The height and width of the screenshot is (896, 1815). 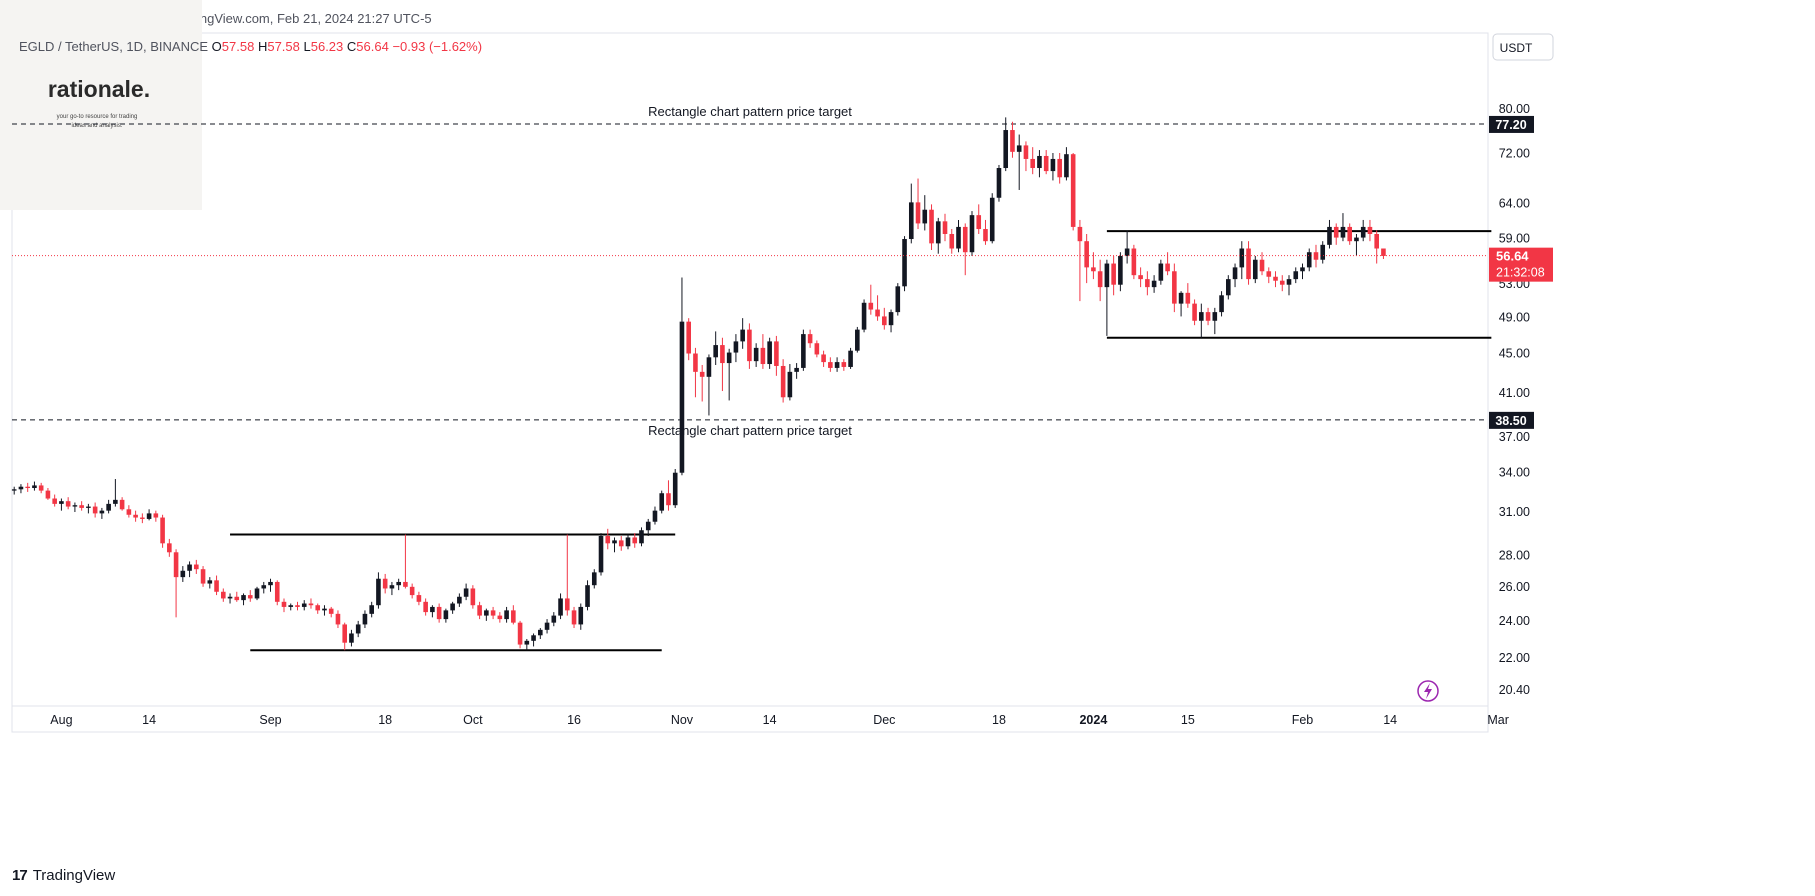 What do you see at coordinates (1516, 48) in the screenshot?
I see `currency-label: USDT` at bounding box center [1516, 48].